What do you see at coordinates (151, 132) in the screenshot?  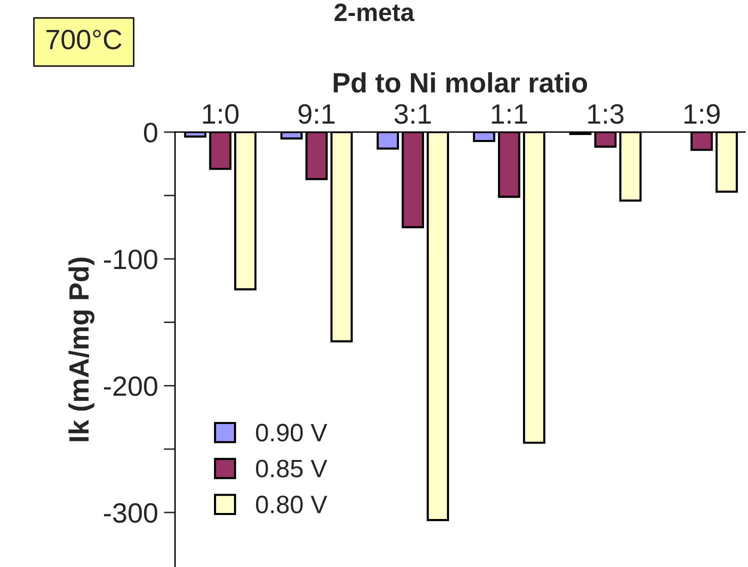 I see `y-tick-label: 0` at bounding box center [151, 132].